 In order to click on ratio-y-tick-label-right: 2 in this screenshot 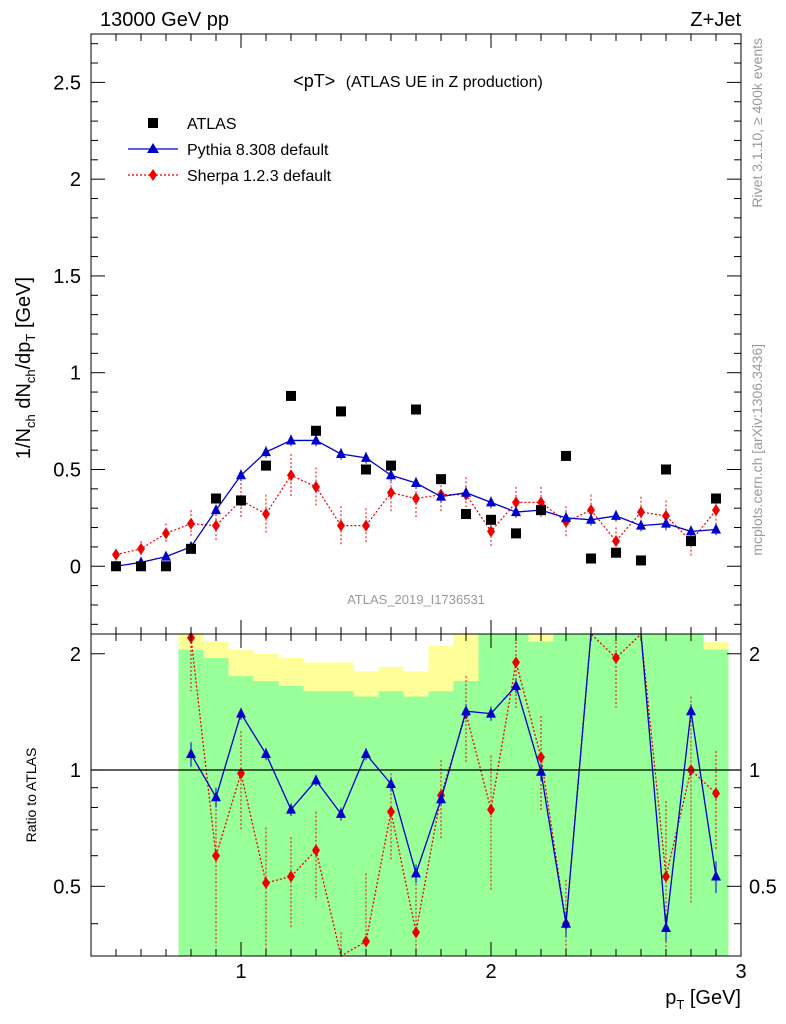, I will do `click(754, 655)`.